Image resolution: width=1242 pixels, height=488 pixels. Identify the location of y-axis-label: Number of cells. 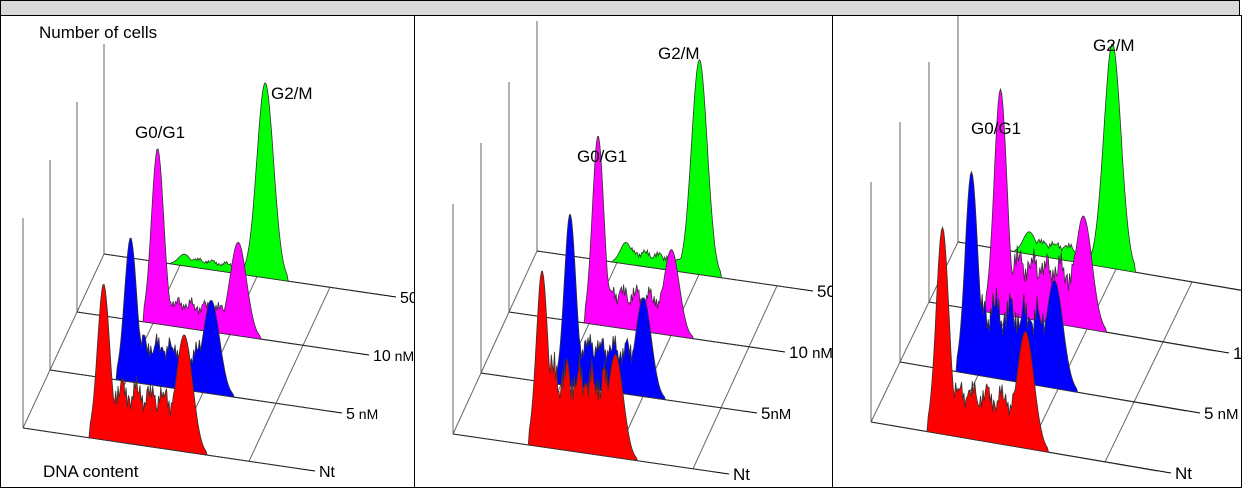
(98, 32).